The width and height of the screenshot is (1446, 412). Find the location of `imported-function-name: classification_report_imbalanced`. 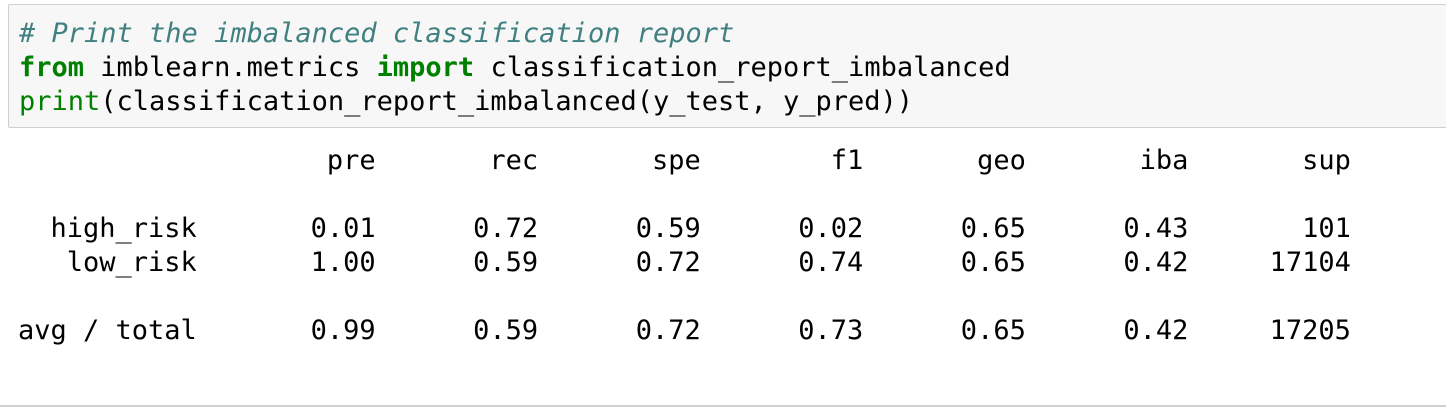

imported-function-name: classification_report_imbalanced is located at coordinates (742, 67).